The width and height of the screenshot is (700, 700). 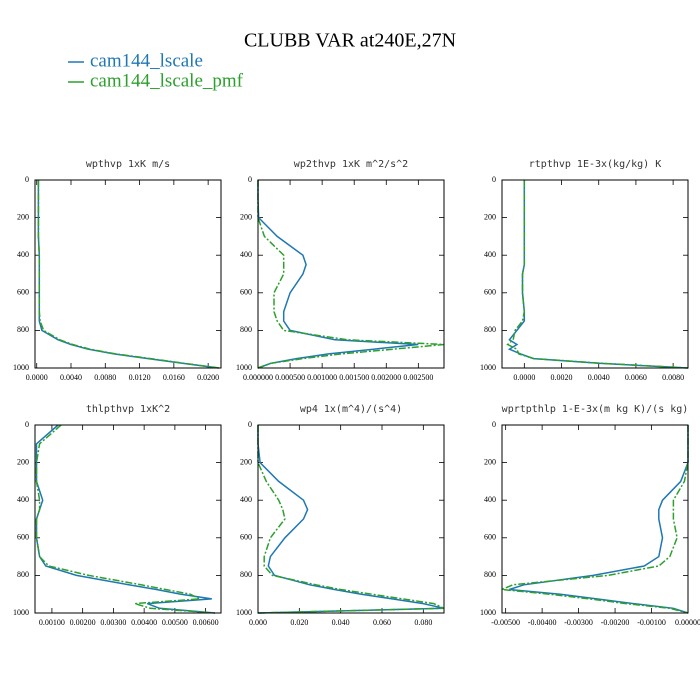 I want to click on subplot-title: wp2thvp 1xK m^2/s^2, so click(x=351, y=164).